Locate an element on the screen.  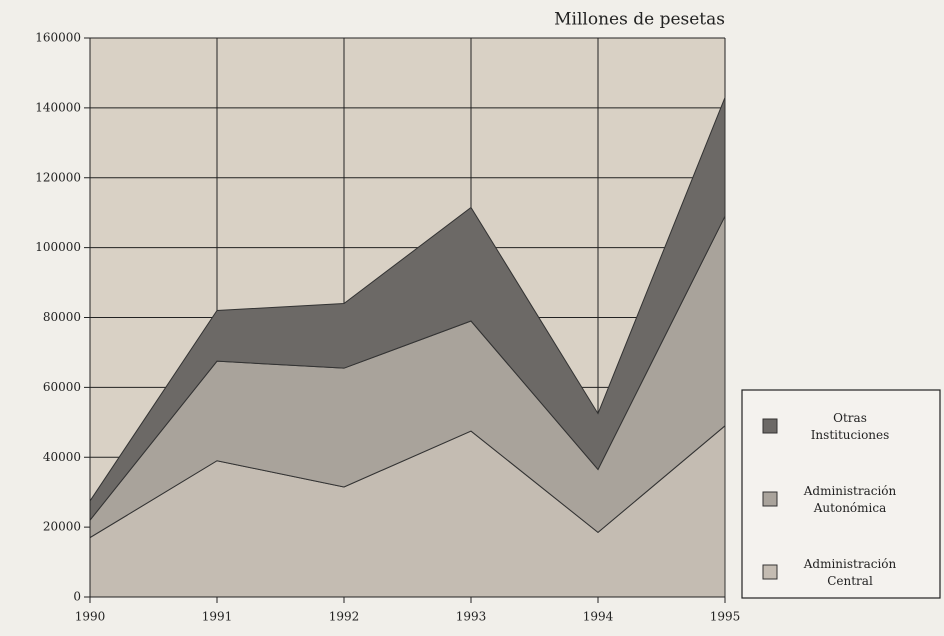
chart-title: Millones de pesetas is located at coordinates (639, 20).